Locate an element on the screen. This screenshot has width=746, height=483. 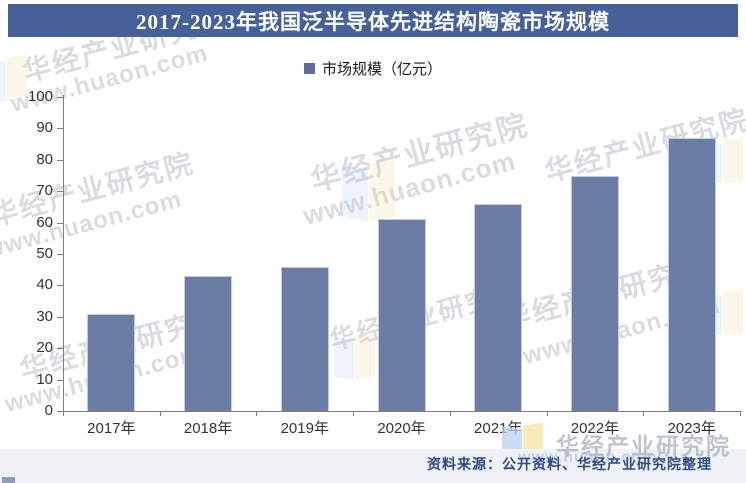
x-tick-label: 2018年 is located at coordinates (208, 428).